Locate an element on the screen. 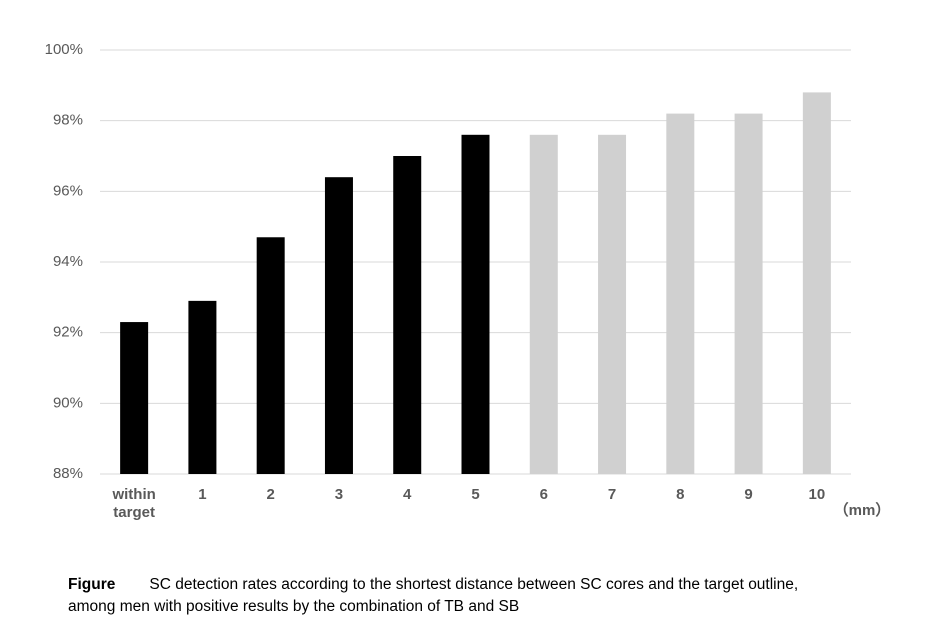 This screenshot has height=629, width=925. y-tick-label: 98% is located at coordinates (68, 120).